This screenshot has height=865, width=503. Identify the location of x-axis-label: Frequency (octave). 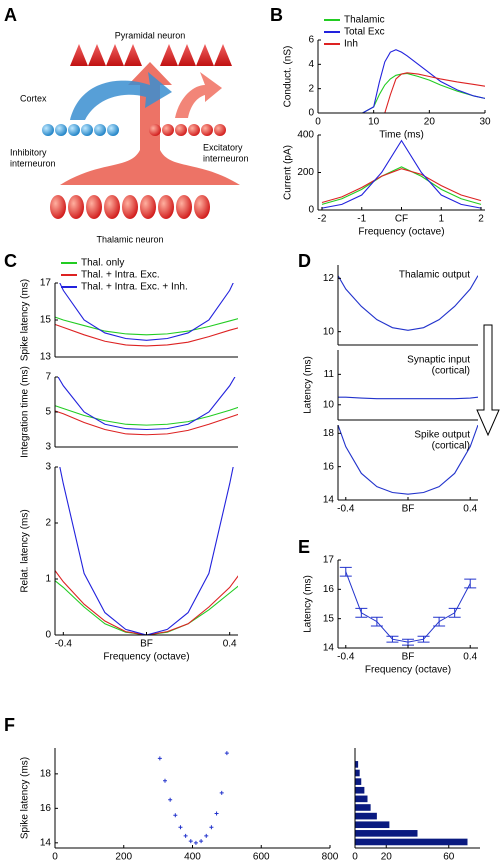
(408, 670).